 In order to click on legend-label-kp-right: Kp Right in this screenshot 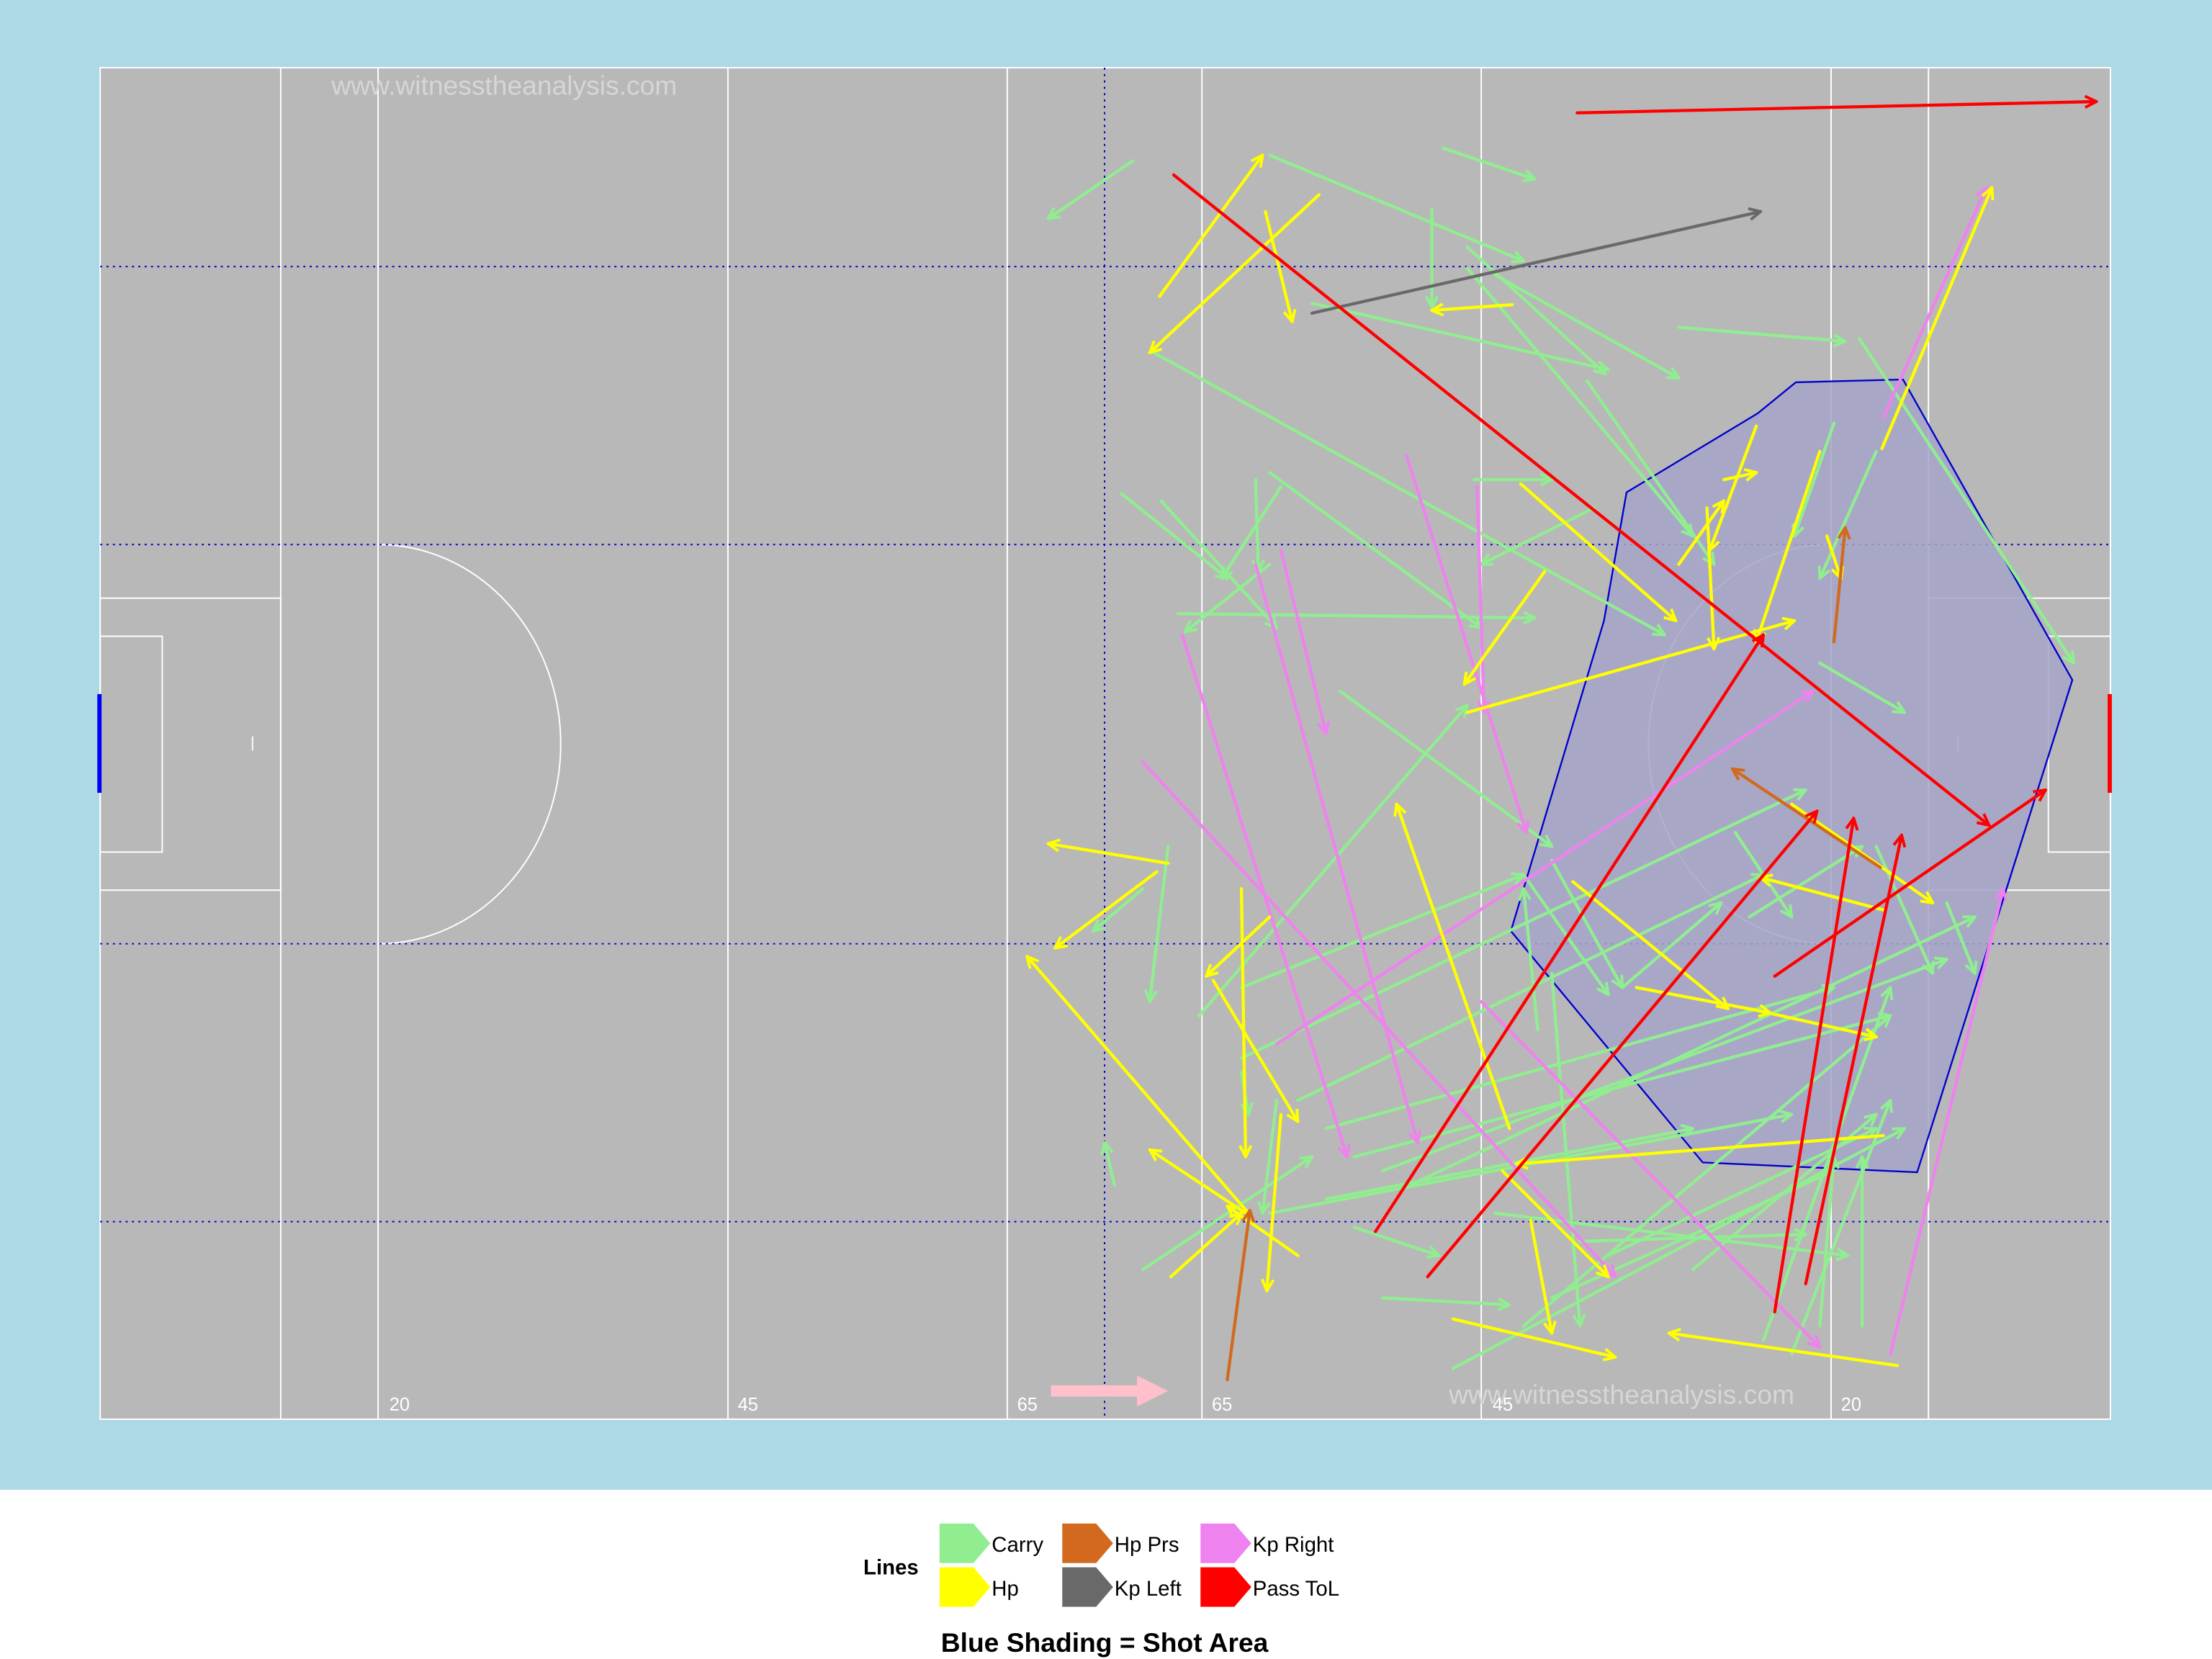, I will do `click(1293, 1545)`.